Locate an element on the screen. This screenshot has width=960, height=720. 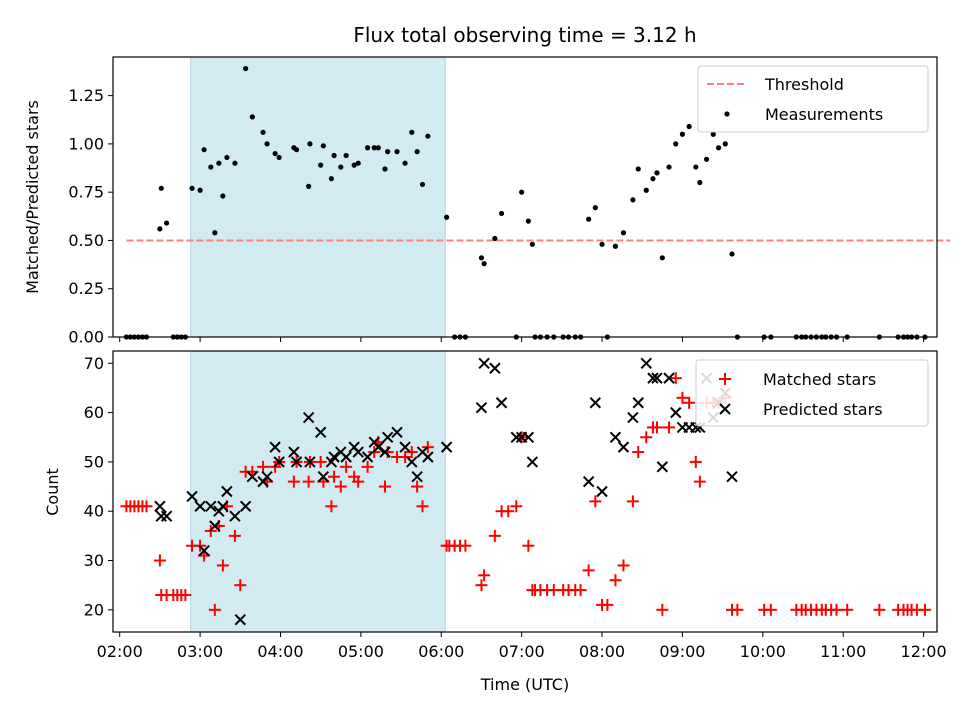
bottom-legend: Matched stars Predicted stars is located at coordinates (812, 393).